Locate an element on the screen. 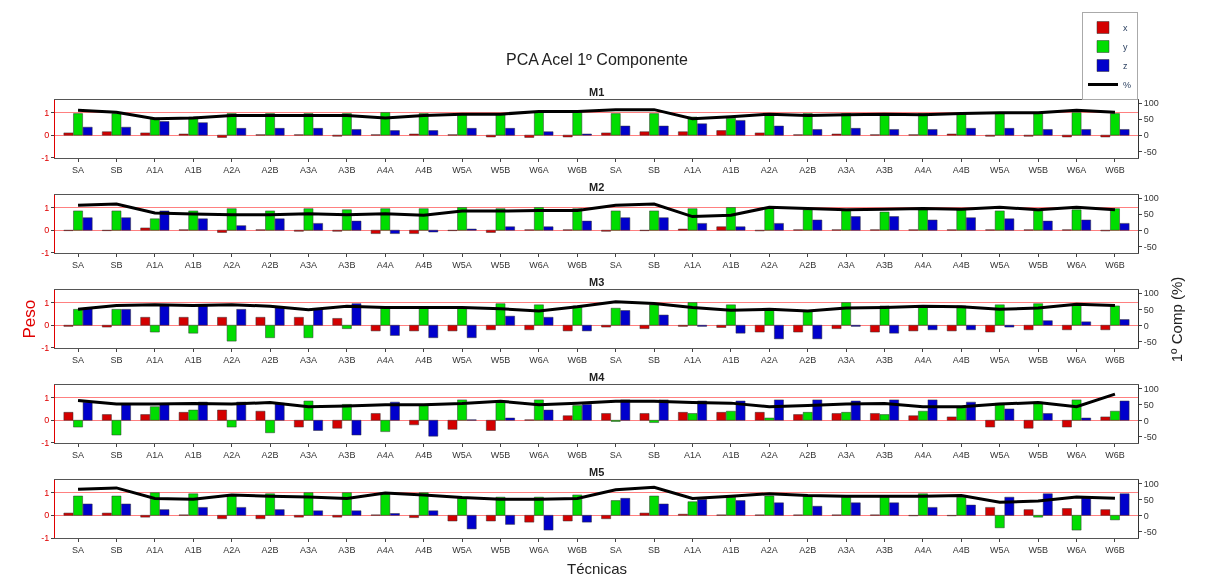  chart-subtitle: M5 is located at coordinates (597, 472).